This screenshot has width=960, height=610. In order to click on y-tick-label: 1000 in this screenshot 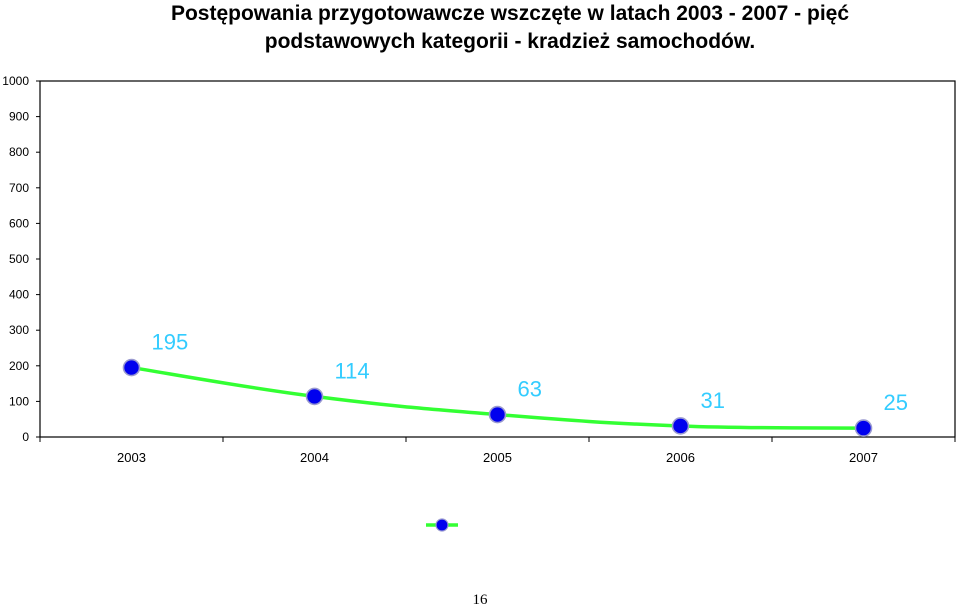, I will do `click(15, 81)`.